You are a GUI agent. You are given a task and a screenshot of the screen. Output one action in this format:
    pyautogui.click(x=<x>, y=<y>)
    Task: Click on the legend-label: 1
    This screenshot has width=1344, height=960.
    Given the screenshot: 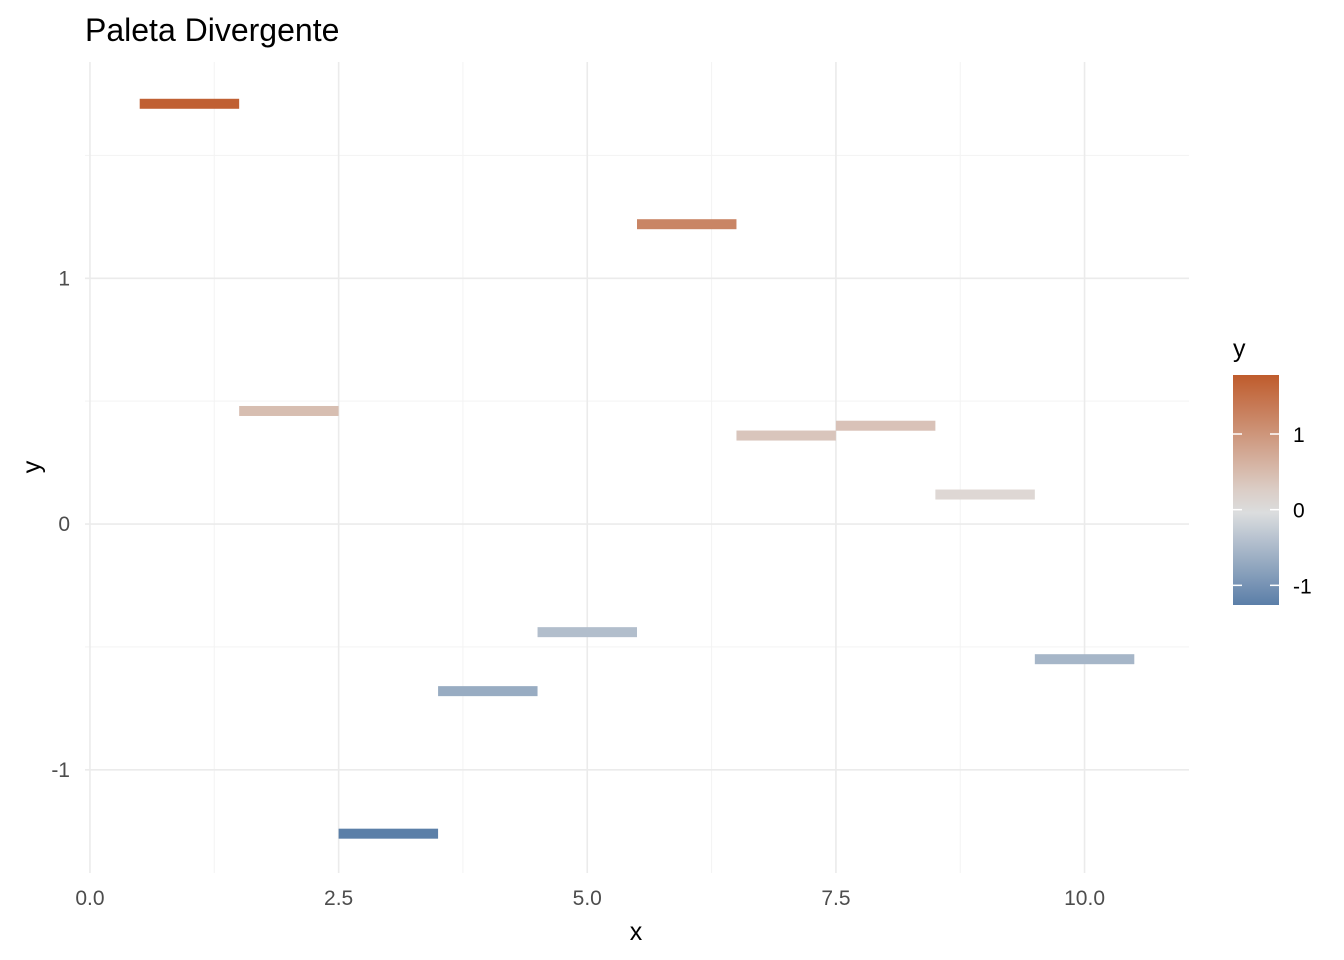 What is the action you would take?
    pyautogui.click(x=1299, y=435)
    